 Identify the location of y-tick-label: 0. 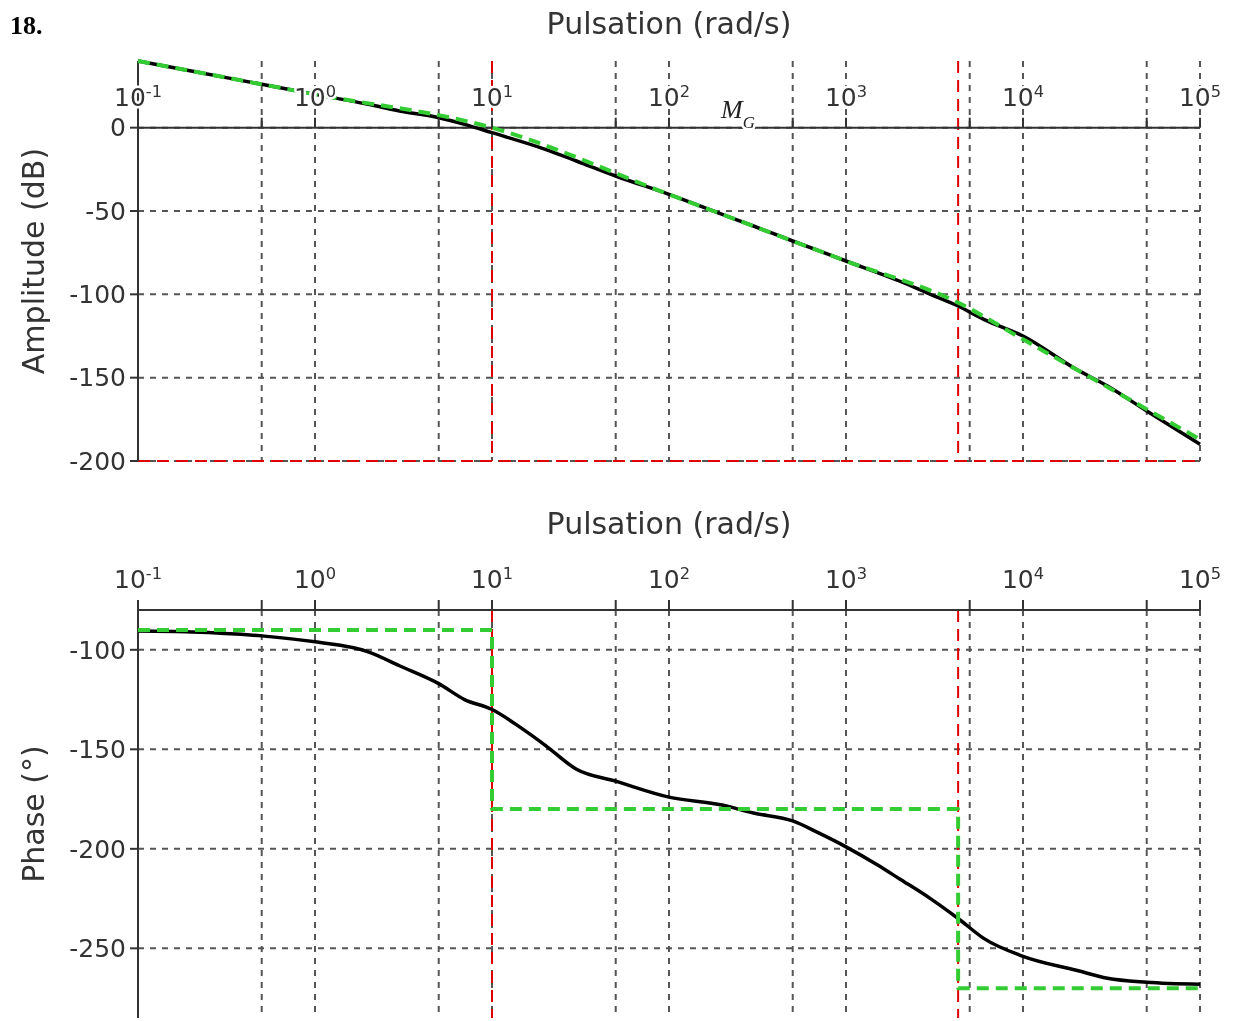
(118, 128).